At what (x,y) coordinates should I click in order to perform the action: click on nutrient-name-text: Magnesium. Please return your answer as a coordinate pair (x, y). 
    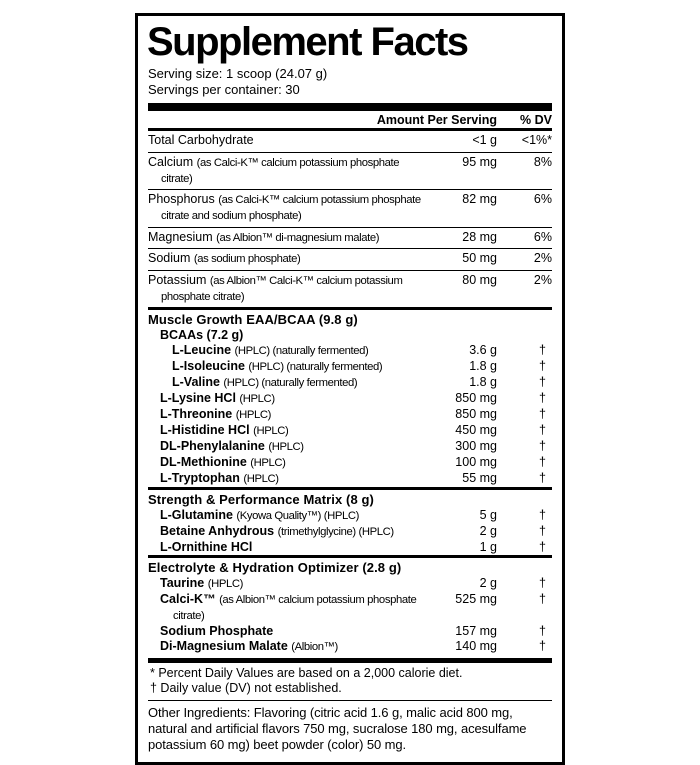
    Looking at the image, I should click on (180, 236).